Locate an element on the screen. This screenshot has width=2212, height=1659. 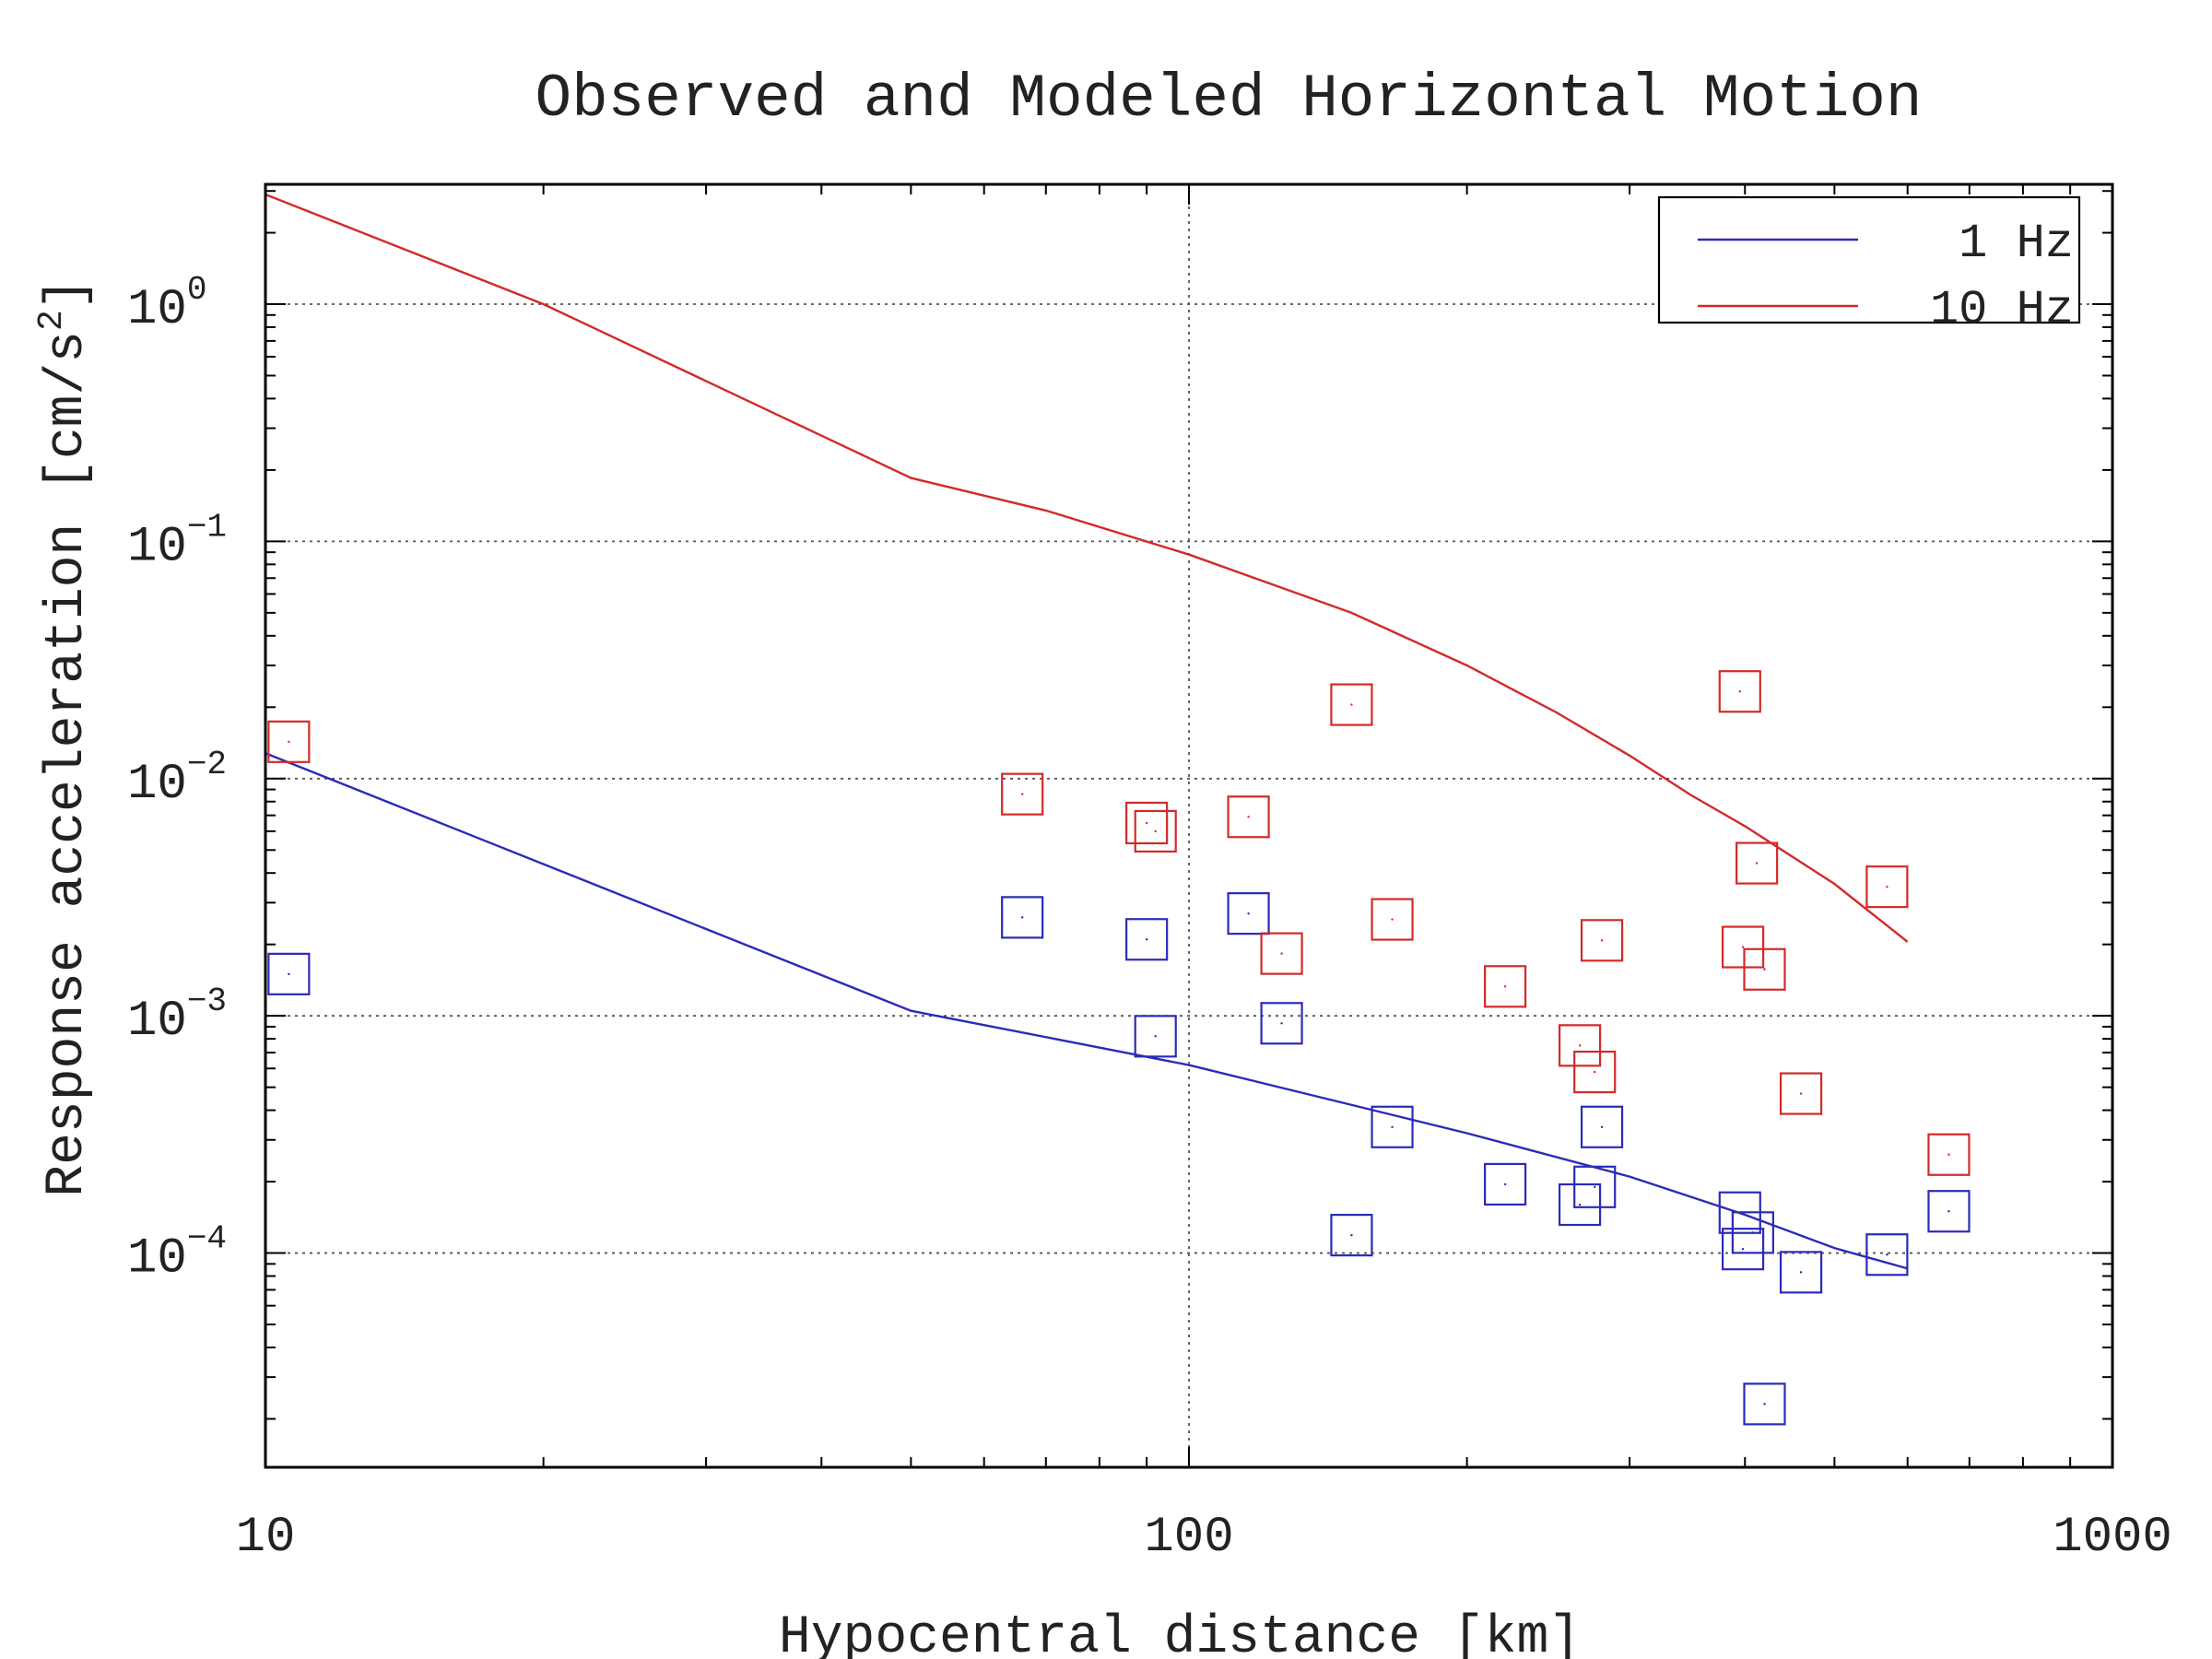
y-tick-label: 10⁻² is located at coordinates (177, 779).